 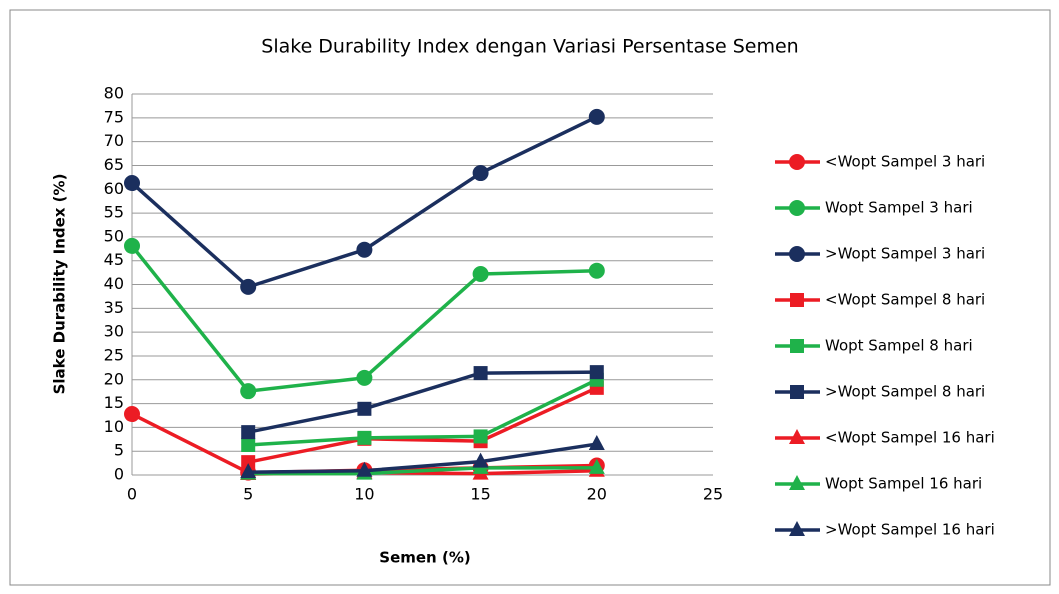 I want to click on y-tick-label: 60, so click(x=114, y=188).